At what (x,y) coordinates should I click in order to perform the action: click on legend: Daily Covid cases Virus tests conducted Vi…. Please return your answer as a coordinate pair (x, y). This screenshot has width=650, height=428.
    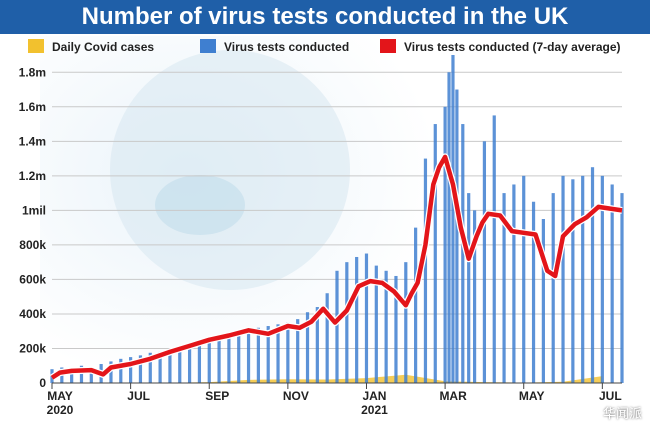
    Looking at the image, I should click on (324, 46).